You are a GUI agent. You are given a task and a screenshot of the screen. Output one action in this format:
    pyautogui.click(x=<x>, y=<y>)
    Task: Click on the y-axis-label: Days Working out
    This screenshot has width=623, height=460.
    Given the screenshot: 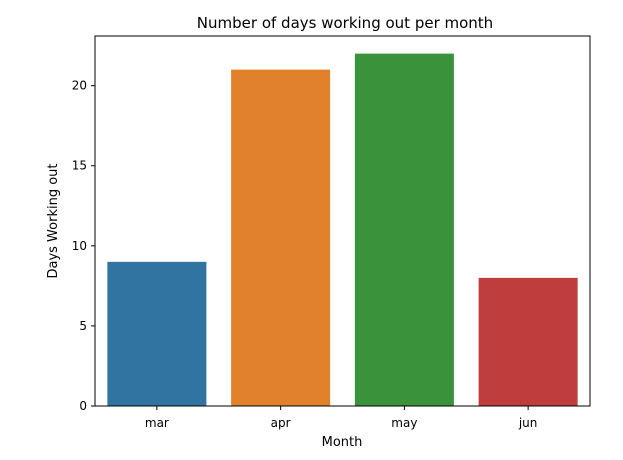 What is the action you would take?
    pyautogui.click(x=53, y=220)
    